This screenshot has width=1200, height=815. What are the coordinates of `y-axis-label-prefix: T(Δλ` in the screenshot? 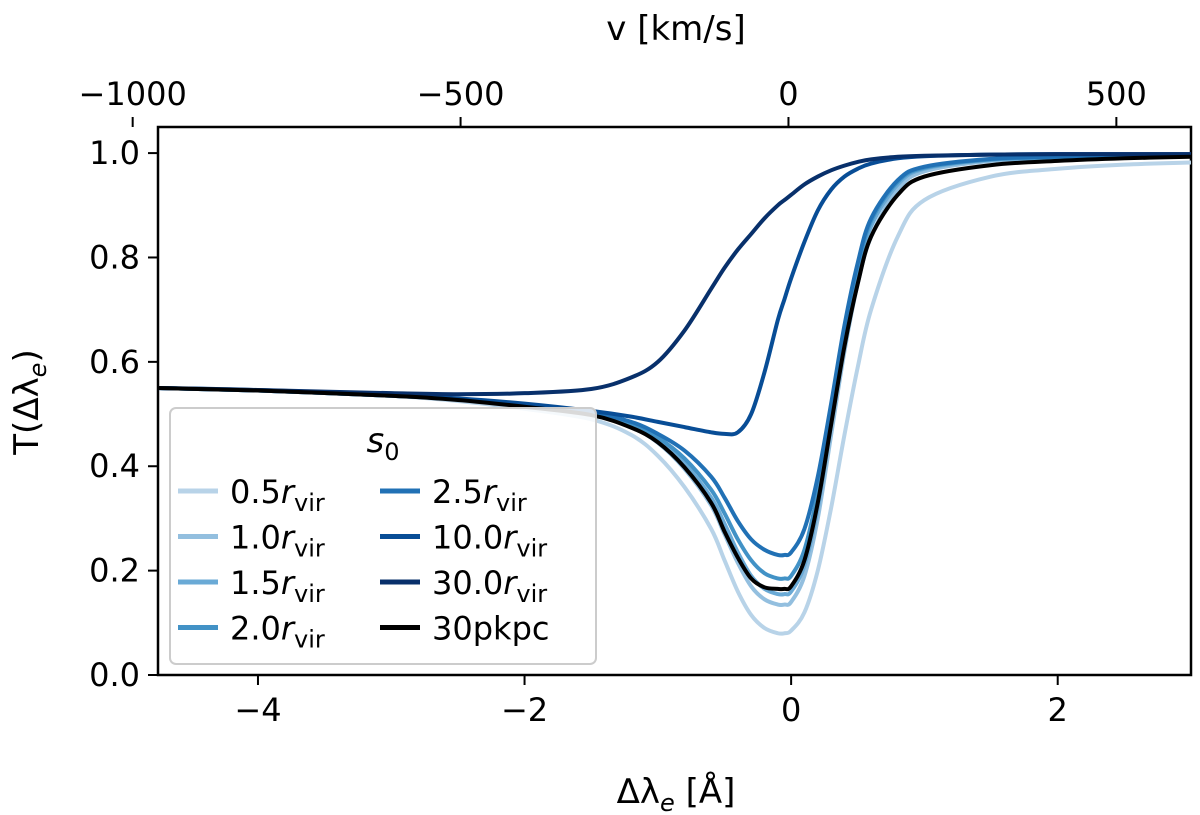 It's located at (27, 416).